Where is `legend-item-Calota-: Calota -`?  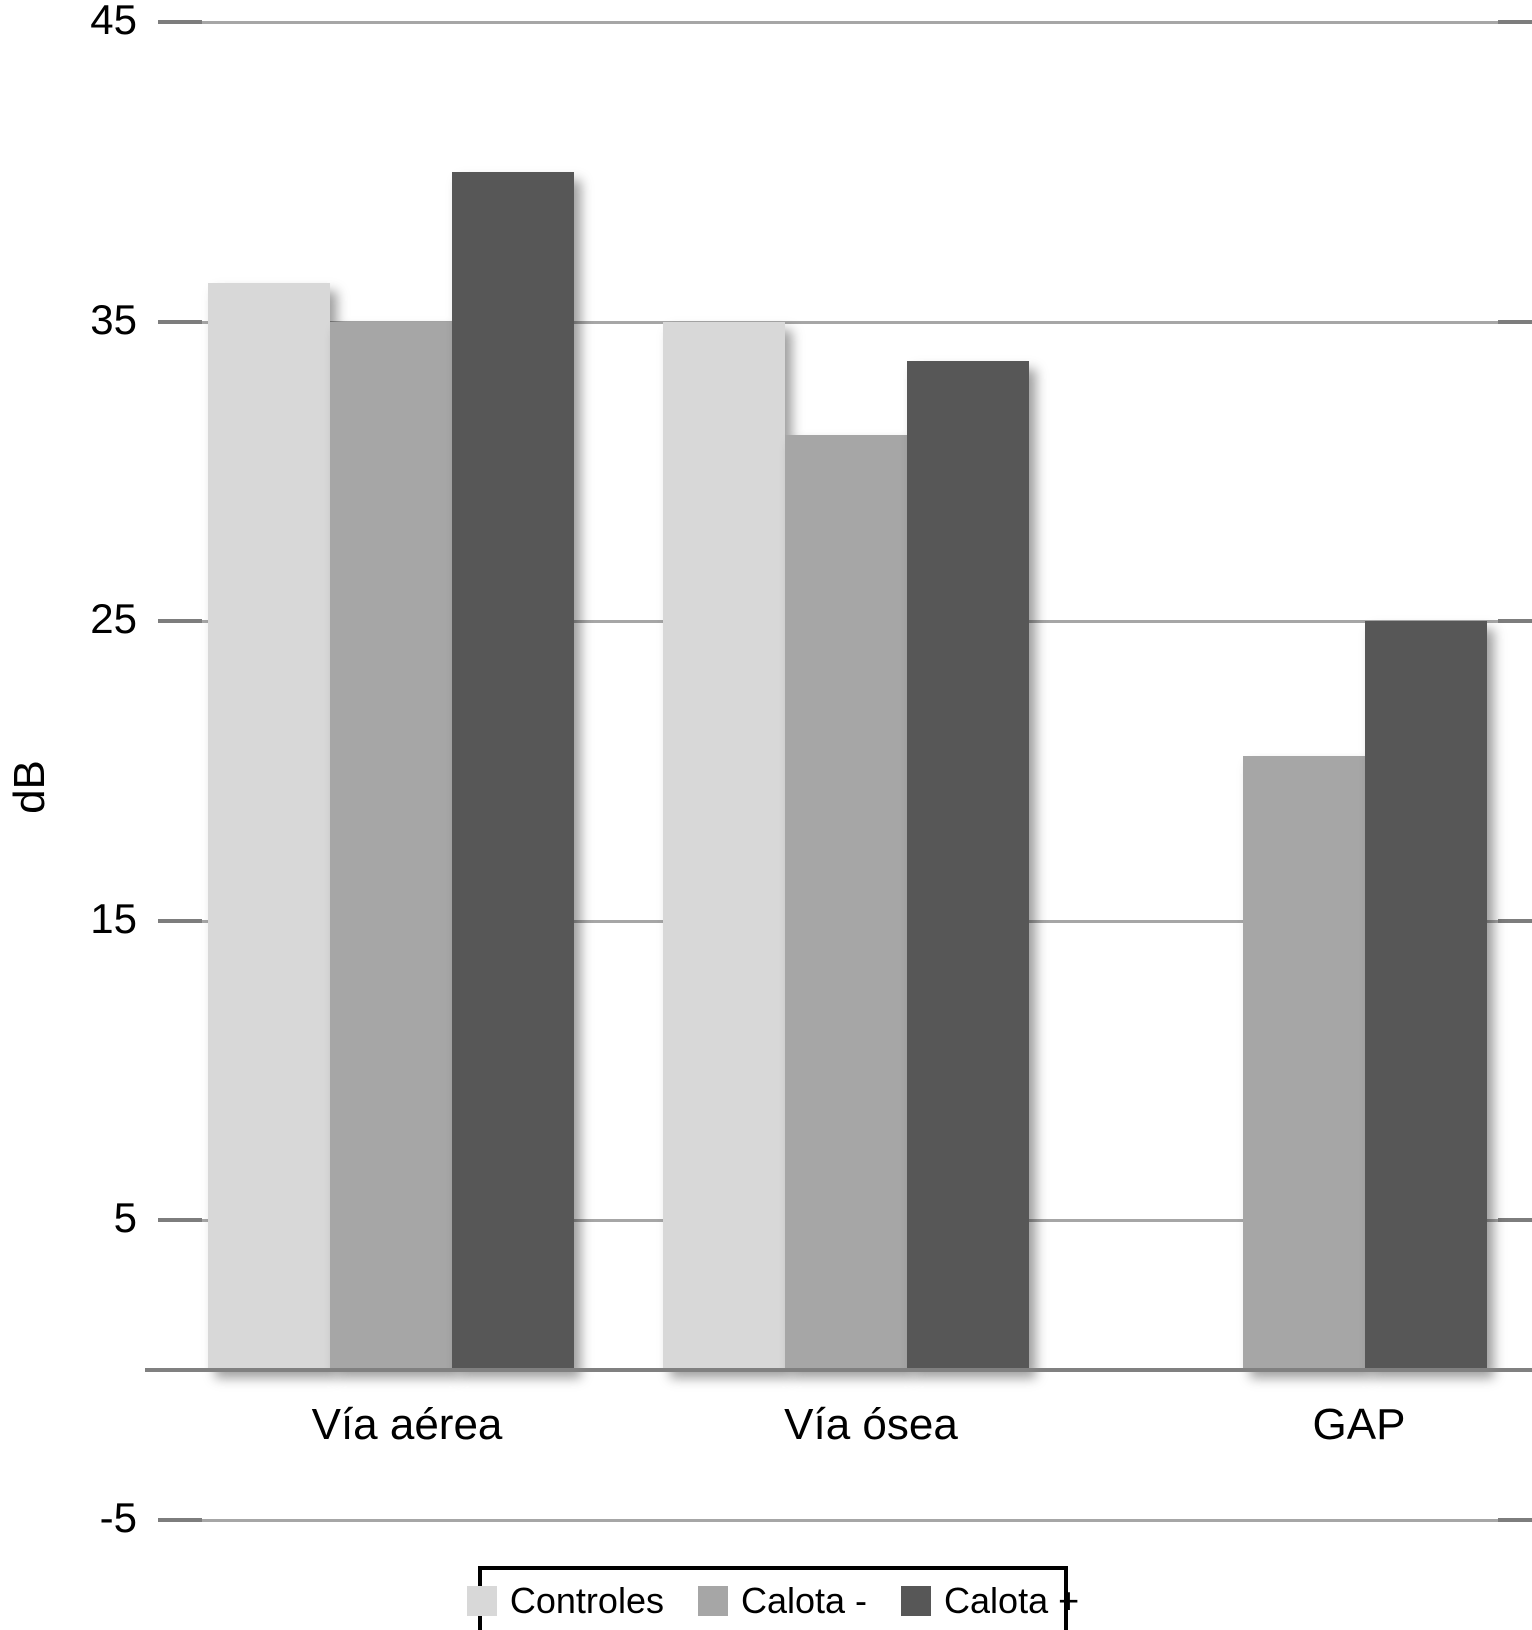 legend-item-Calota-: Calota - is located at coordinates (782, 1601).